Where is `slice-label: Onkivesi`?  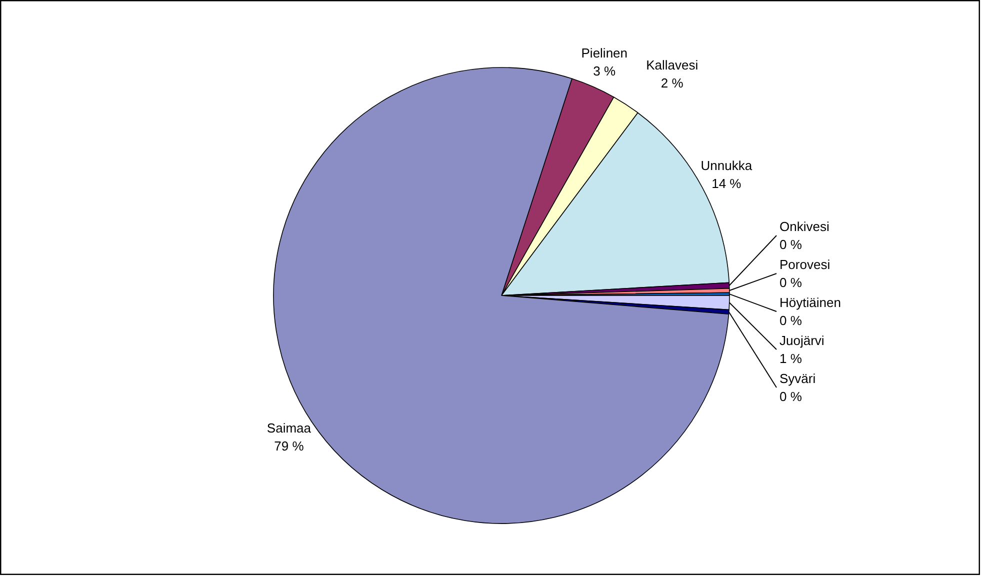
slice-label: Onkivesi is located at coordinates (805, 226).